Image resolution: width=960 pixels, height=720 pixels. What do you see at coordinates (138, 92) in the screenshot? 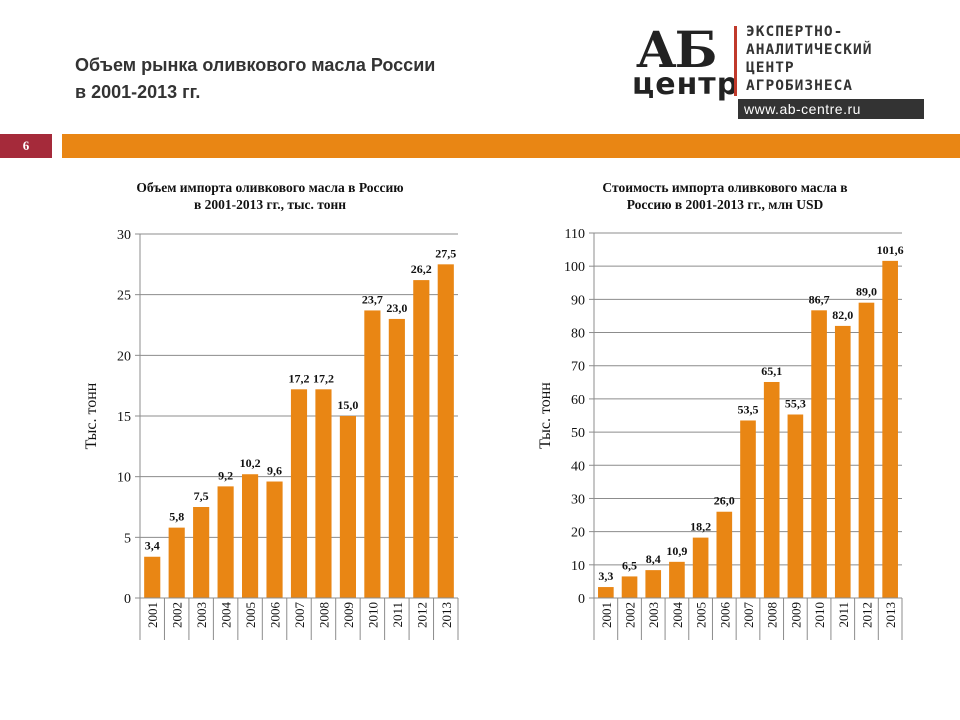
I see `page-title-line2: в 2001-2013 гг.` at bounding box center [138, 92].